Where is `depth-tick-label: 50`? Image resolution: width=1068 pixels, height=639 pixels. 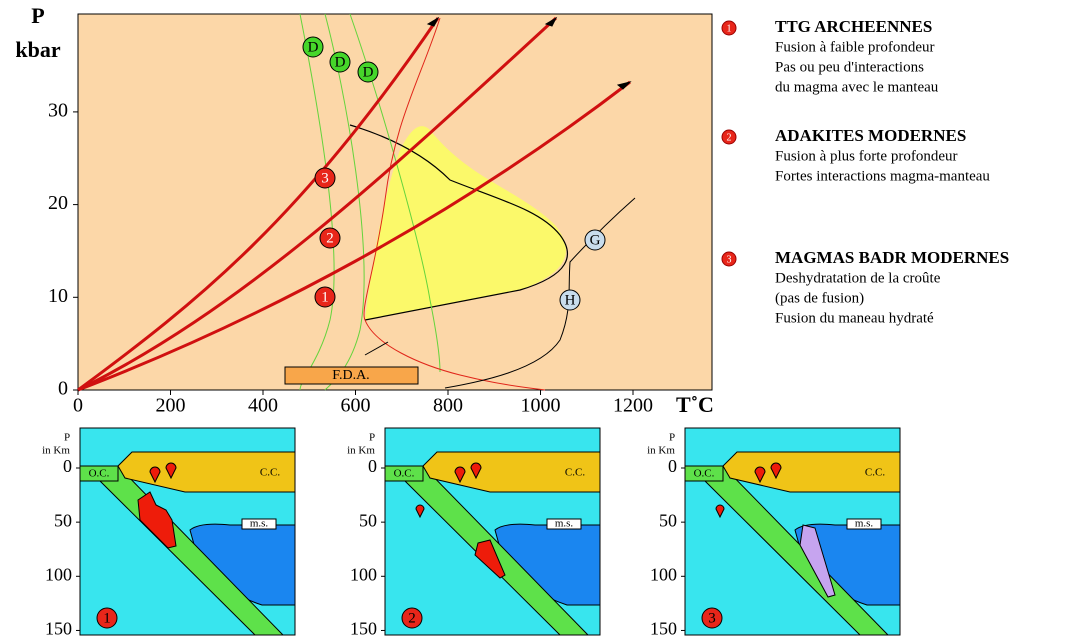
depth-tick-label: 50 is located at coordinates (368, 520).